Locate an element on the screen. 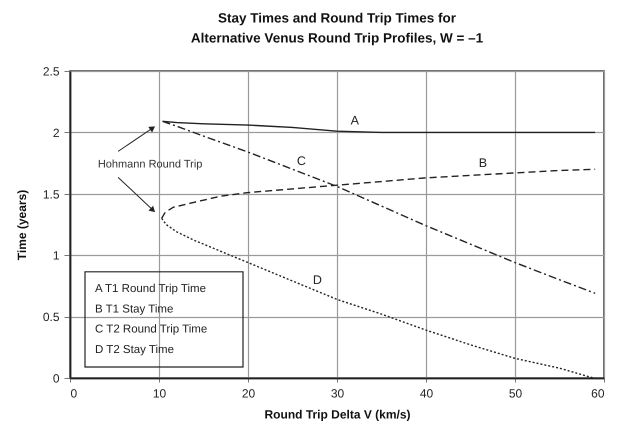 The width and height of the screenshot is (618, 433). annotation: C T2 Round Trip Time is located at coordinates (151, 330).